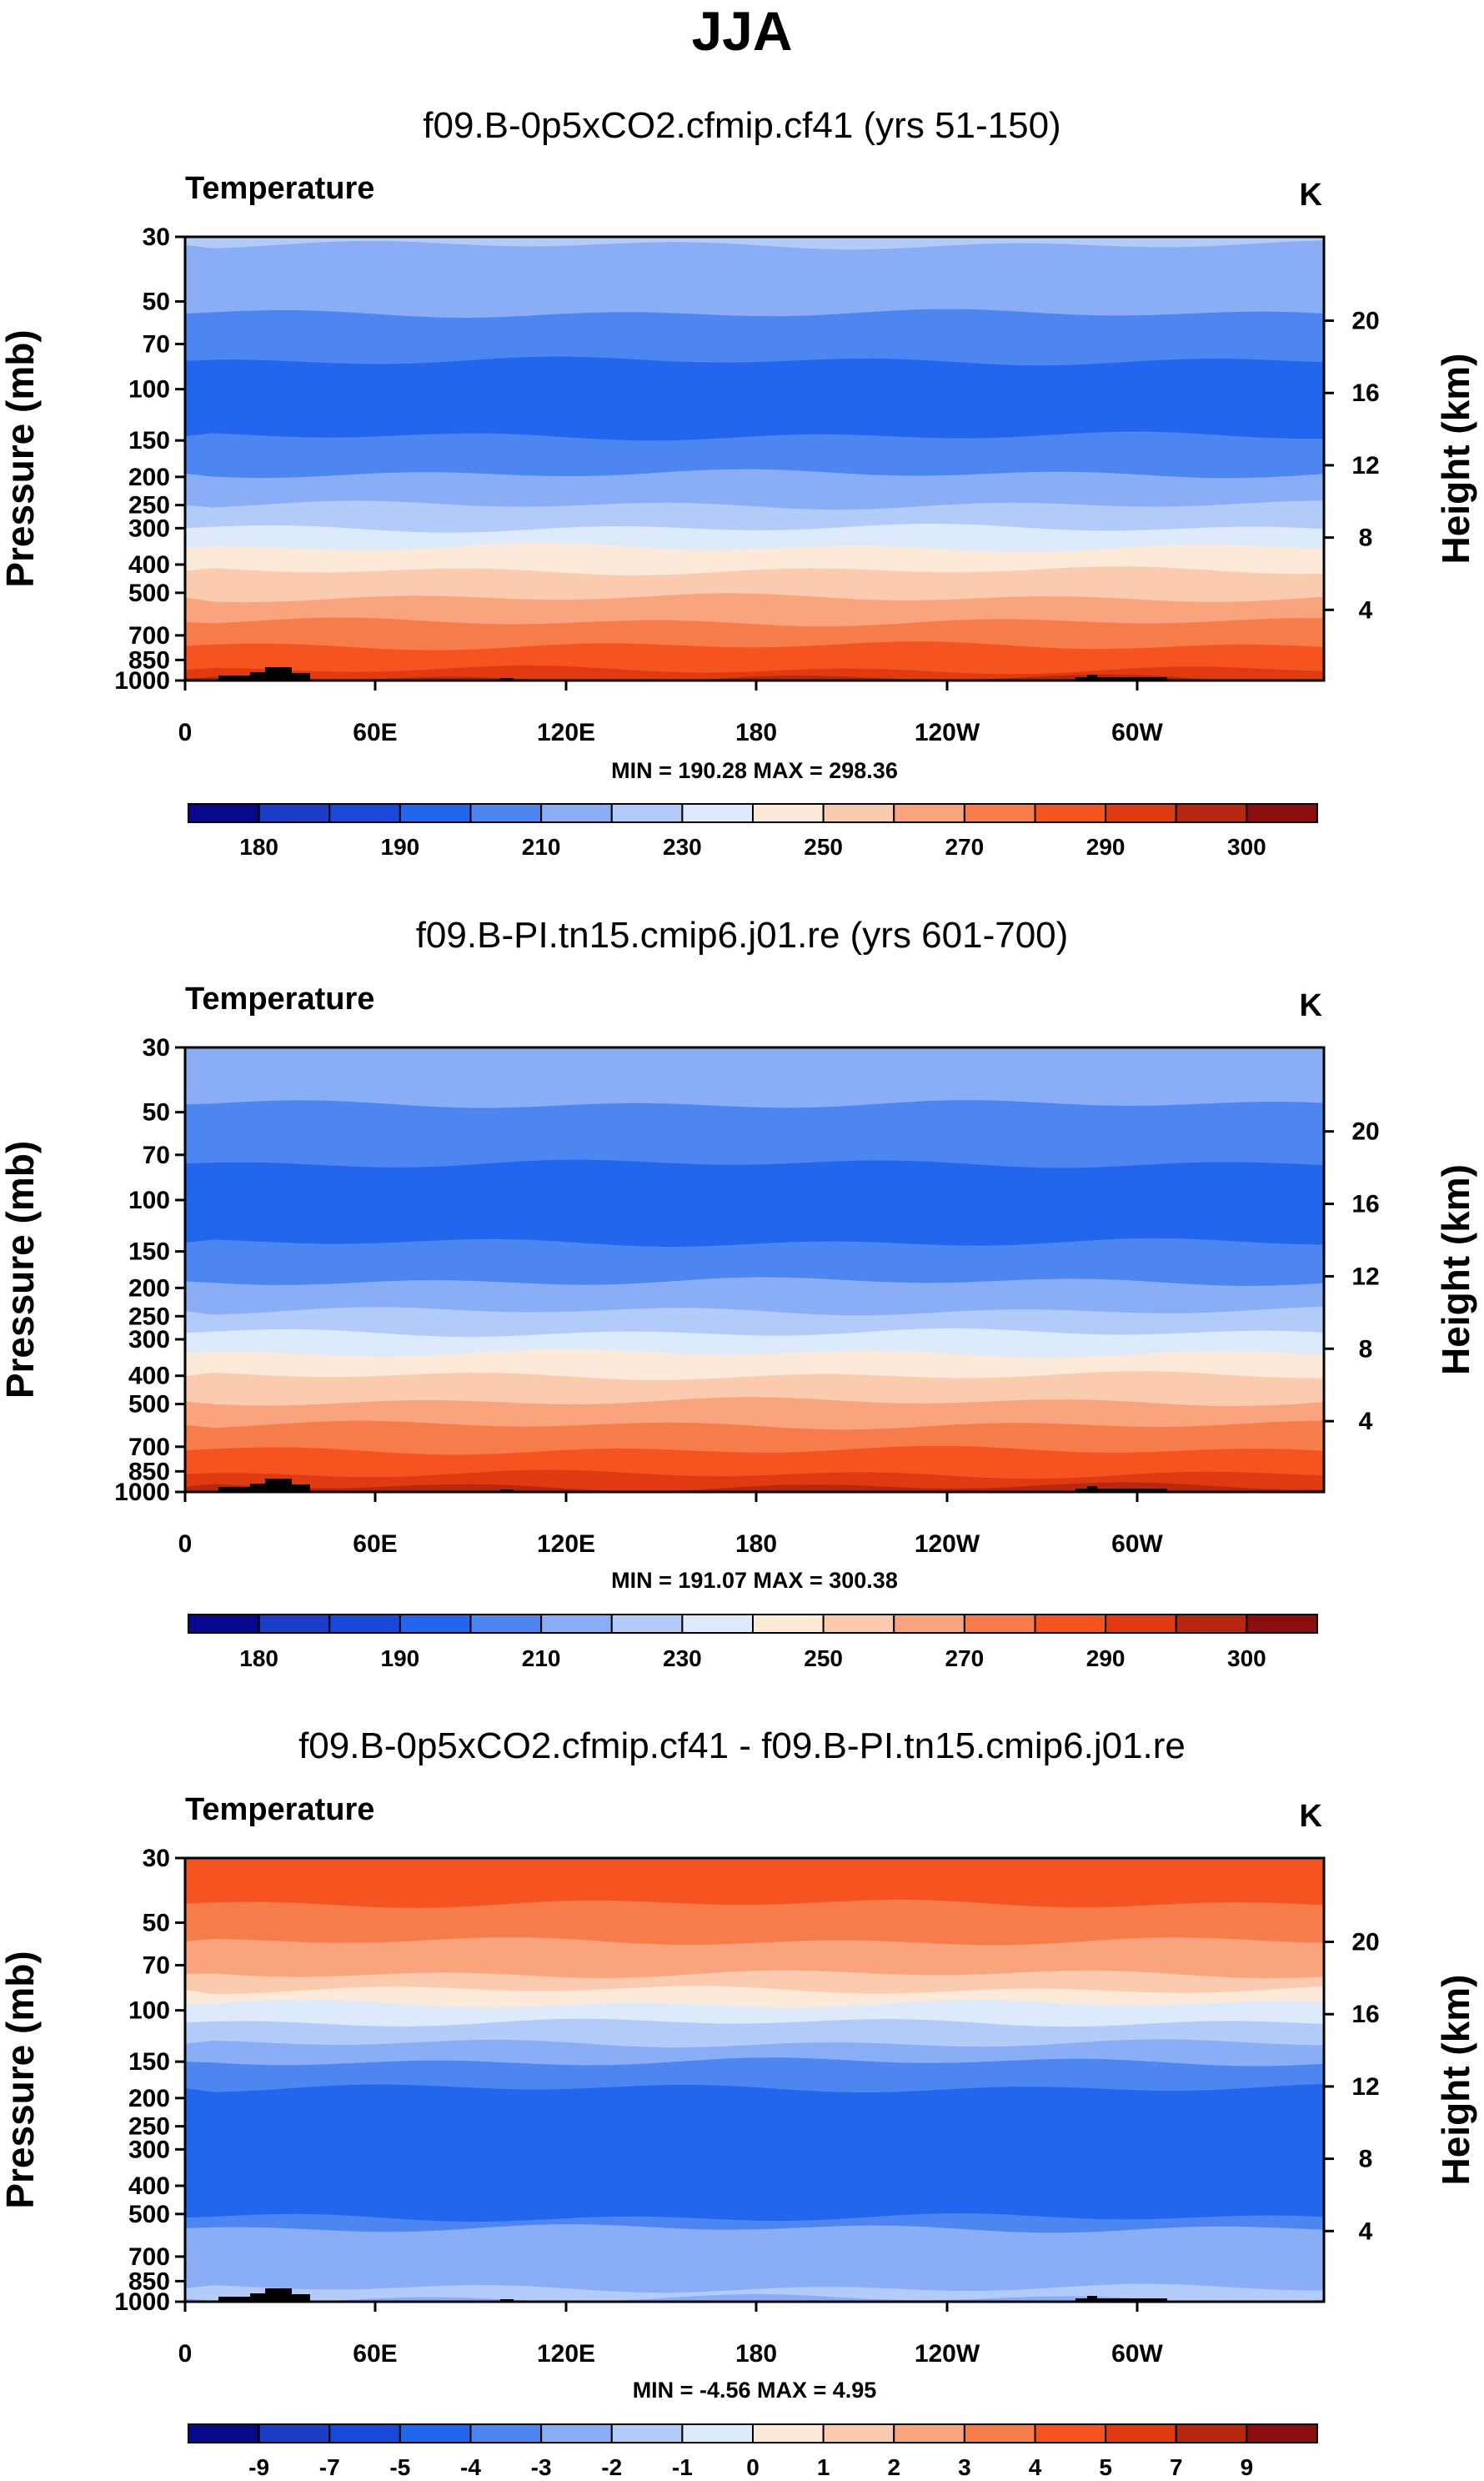  Describe the element at coordinates (964, 2467) in the screenshot. I see `colorbar-label: 3` at that location.